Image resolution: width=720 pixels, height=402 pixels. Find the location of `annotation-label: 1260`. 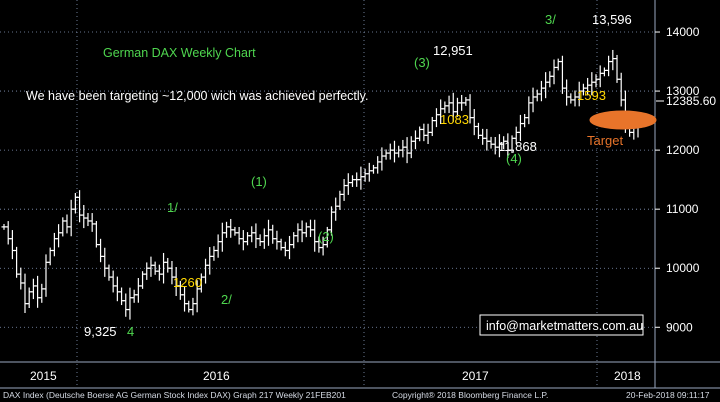

annotation-label: 1260 is located at coordinates (187, 282).